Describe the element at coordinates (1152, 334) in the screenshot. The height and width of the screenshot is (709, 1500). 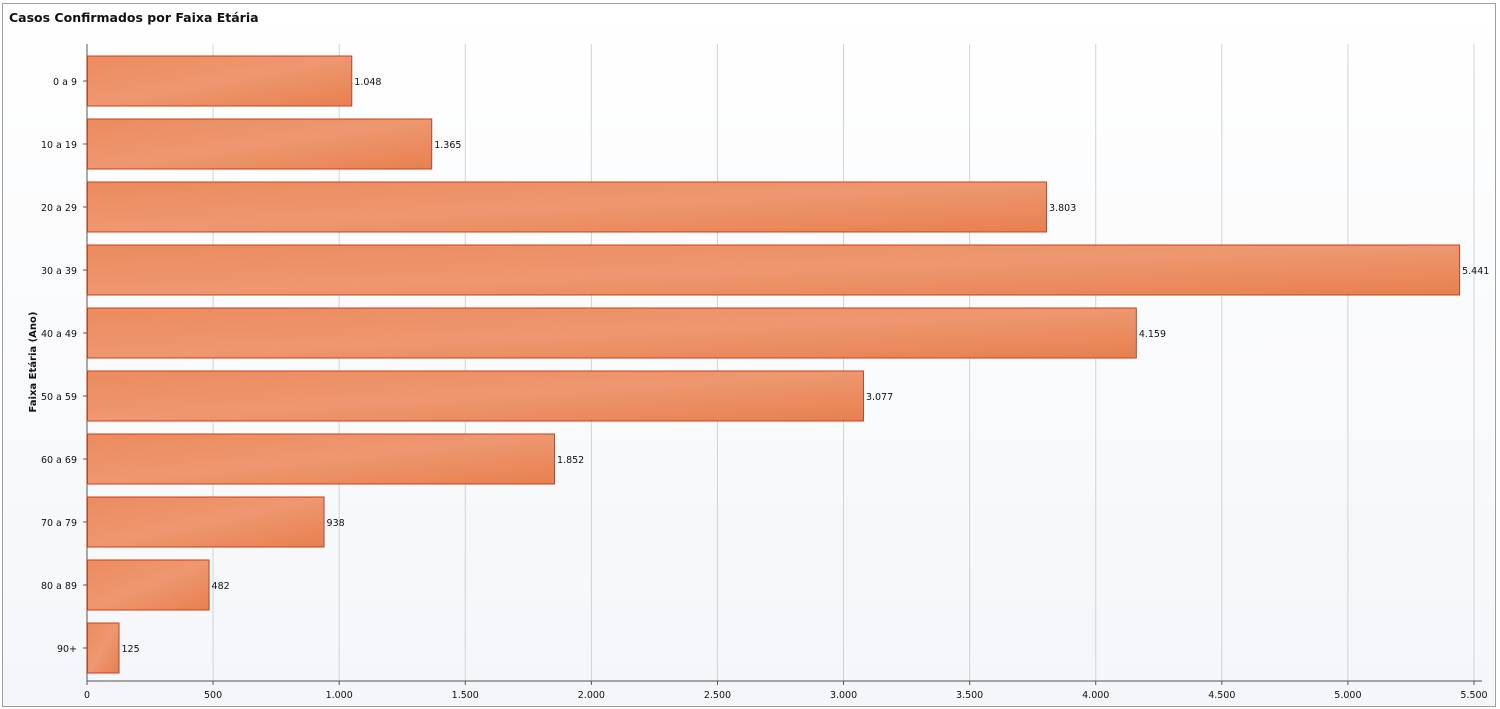
I see `bar-value-label: 4.159` at that location.